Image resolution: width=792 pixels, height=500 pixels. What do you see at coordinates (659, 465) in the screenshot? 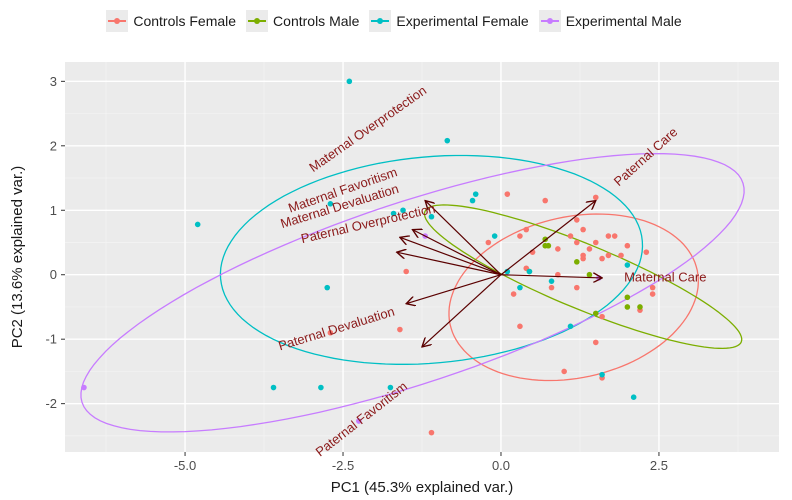
I see `x-tick-label: 2.5` at bounding box center [659, 465].